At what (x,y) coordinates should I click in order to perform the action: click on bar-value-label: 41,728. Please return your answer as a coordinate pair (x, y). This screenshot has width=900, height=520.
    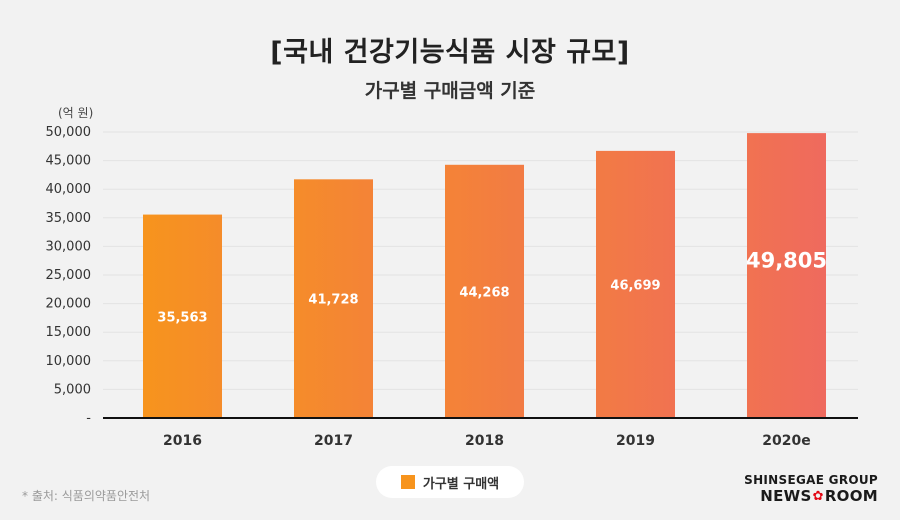
    Looking at the image, I should click on (333, 300).